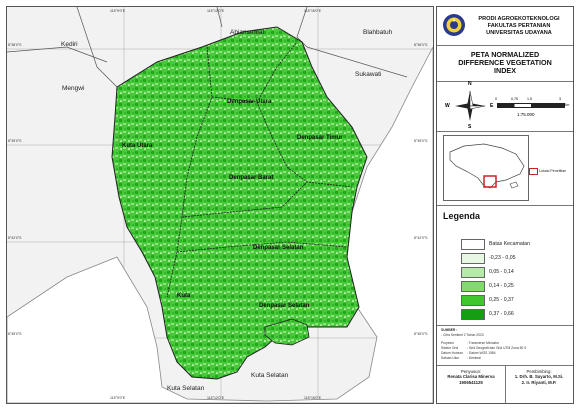 The height and width of the screenshot is (409, 578). Describe the element at coordinates (470, 127) in the screenshot. I see `compass-s: S` at that location.